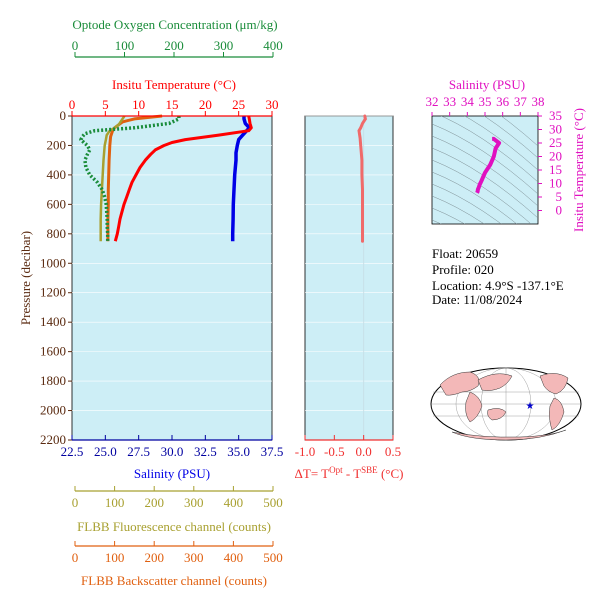 This screenshot has height=605, width=609. Describe the element at coordinates (305, 451) in the screenshot. I see `delta-t-axis-tick-label: -1.0` at that location.